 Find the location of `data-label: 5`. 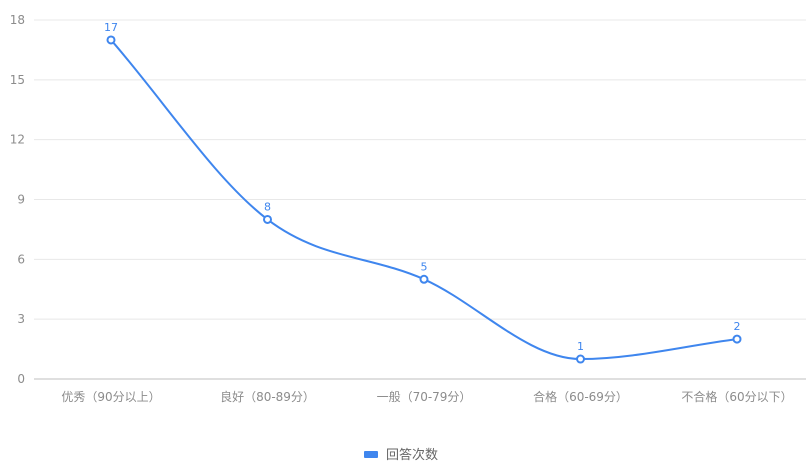

data-label: 5 is located at coordinates (424, 266).